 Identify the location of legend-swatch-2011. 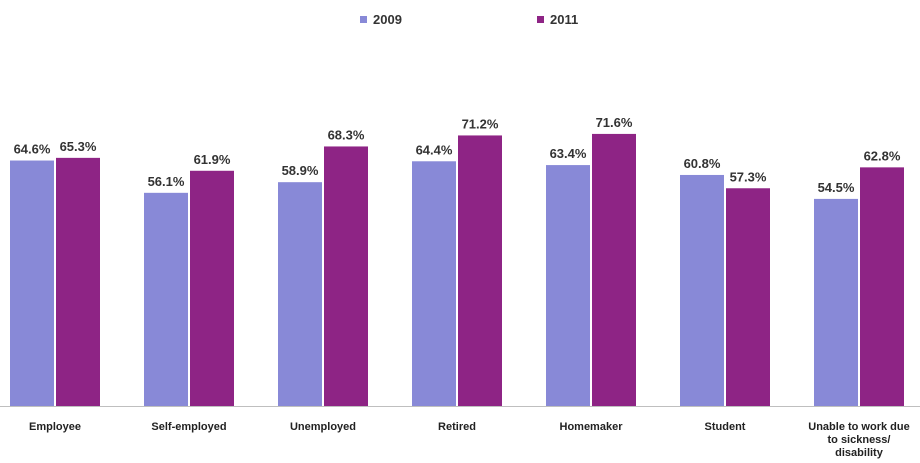
(540, 19).